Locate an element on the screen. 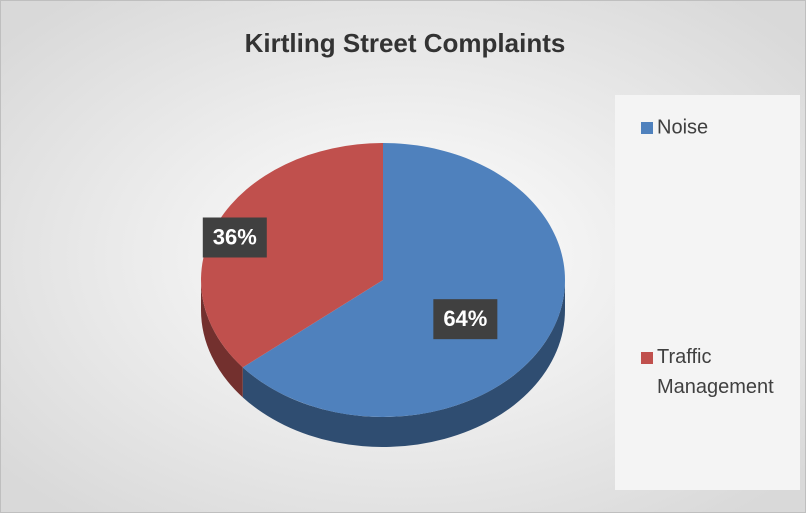 The height and width of the screenshot is (514, 807). legend-label-line: Management is located at coordinates (715, 387).